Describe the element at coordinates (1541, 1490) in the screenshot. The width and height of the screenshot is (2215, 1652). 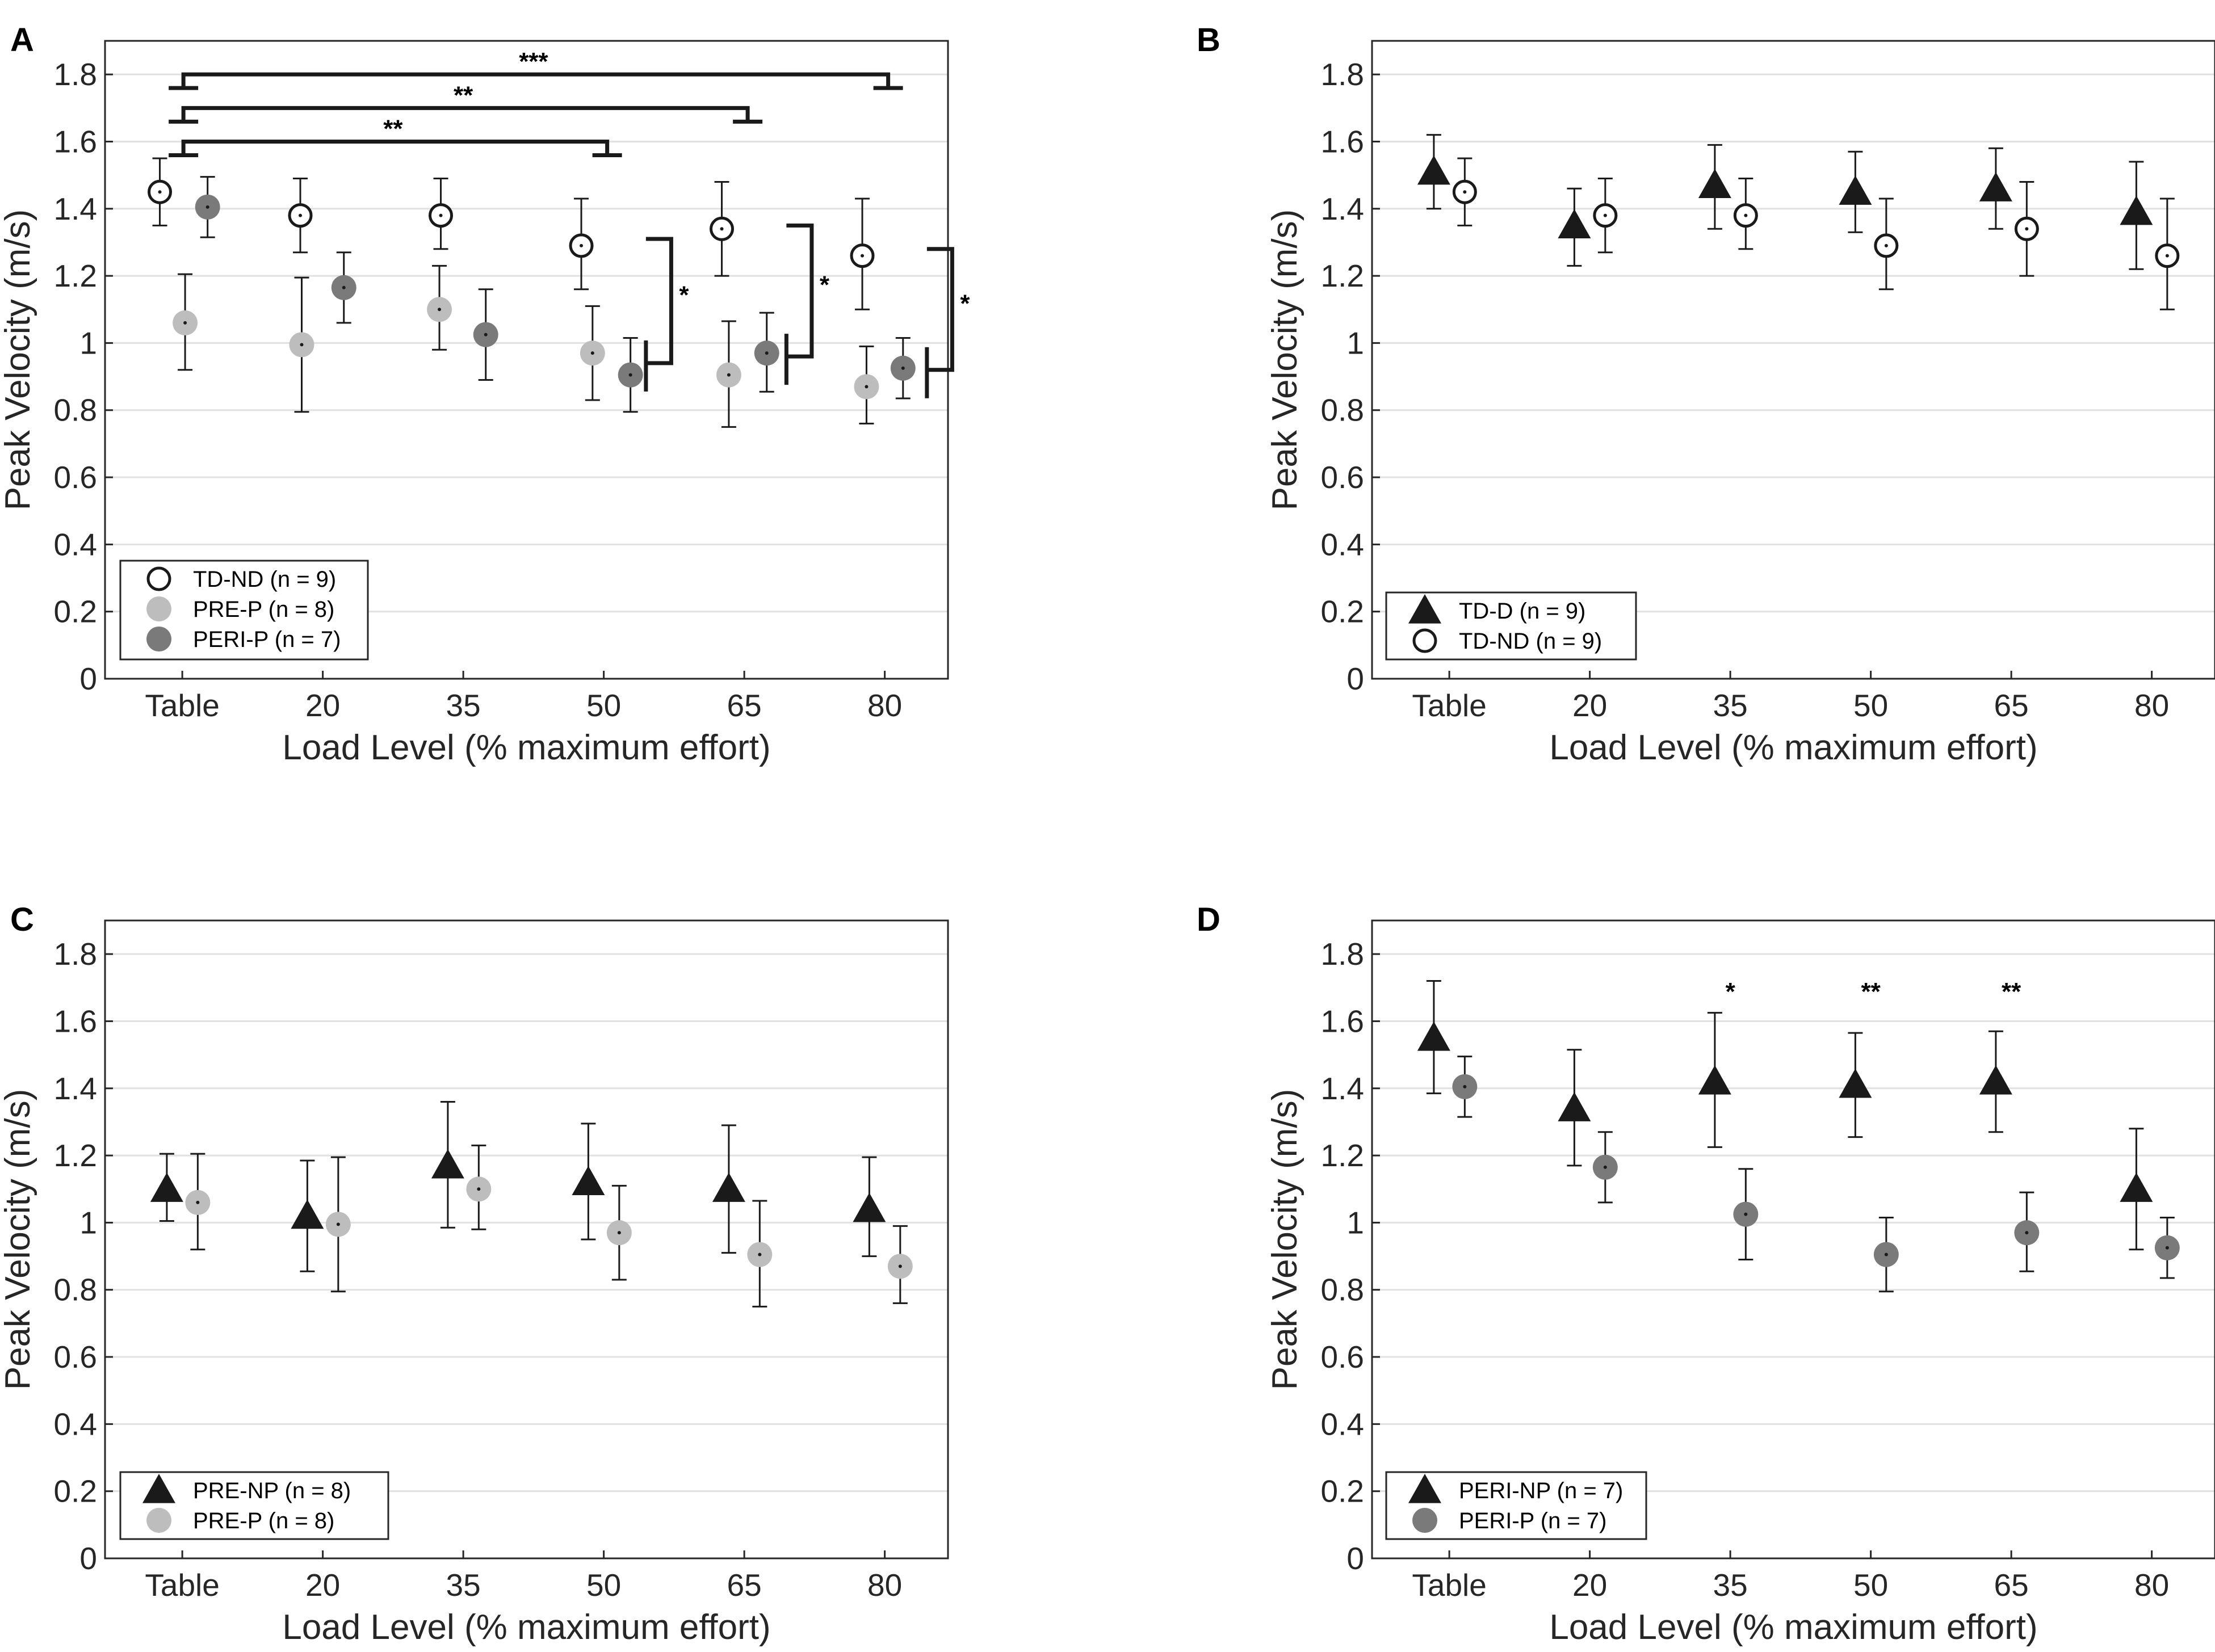
I see `legend-label: PERI-NP (n = 7)` at that location.